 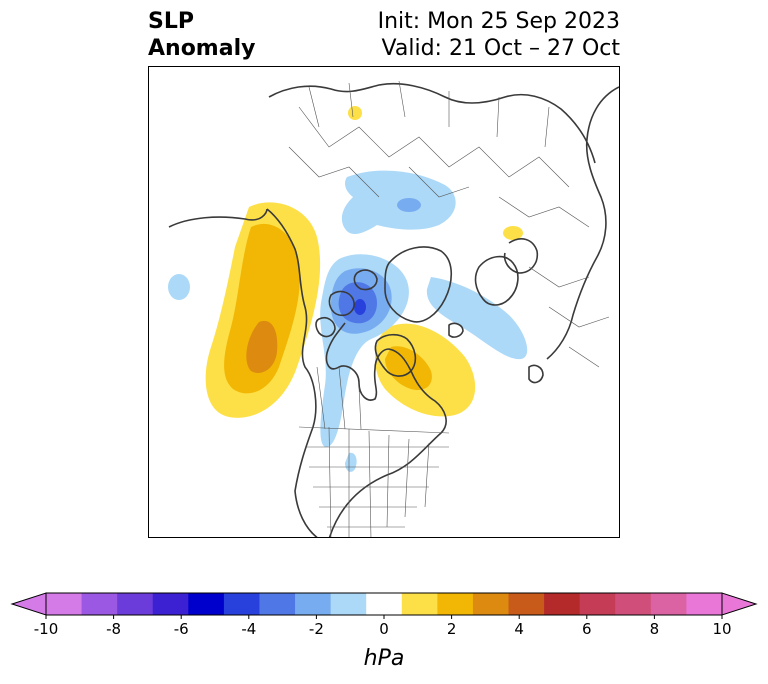 I want to click on anomaly-alaska-low, so click(x=179, y=287).